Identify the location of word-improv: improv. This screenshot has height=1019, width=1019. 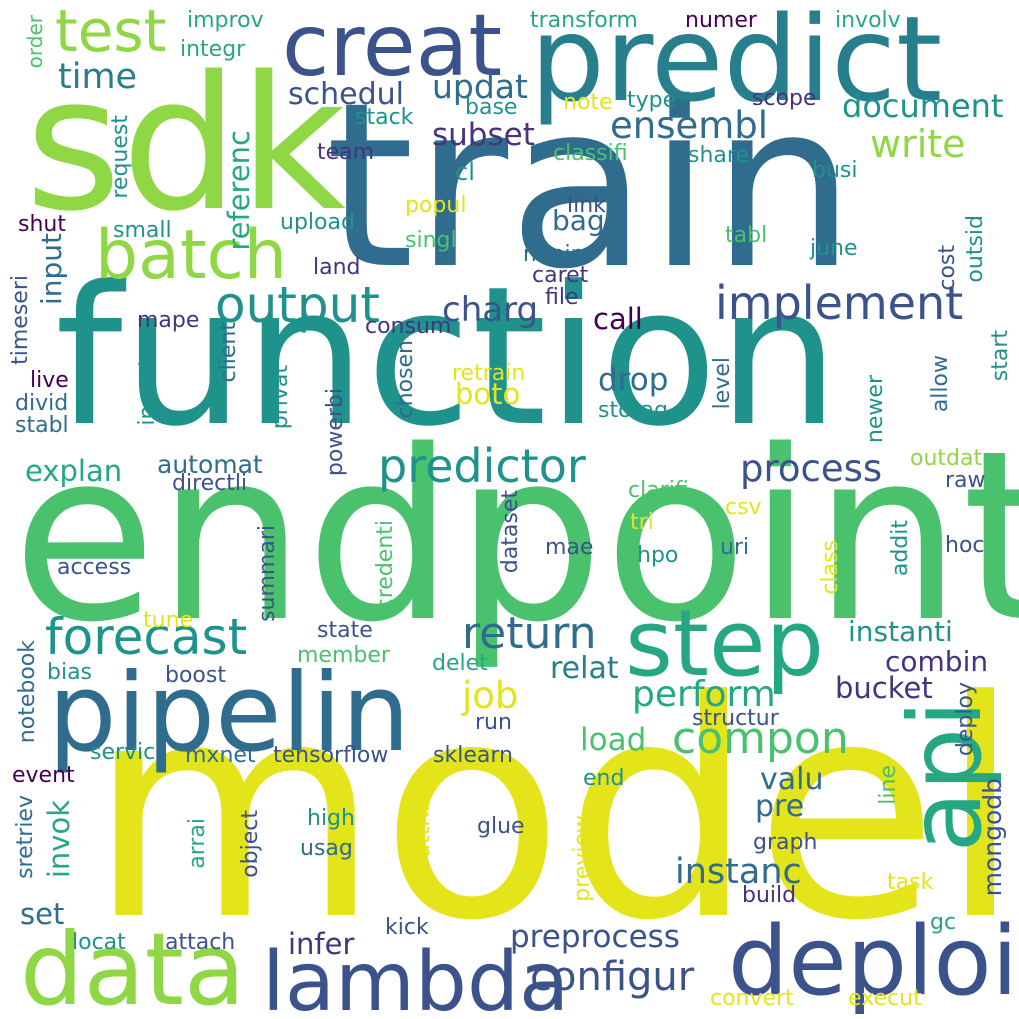
(225, 20).